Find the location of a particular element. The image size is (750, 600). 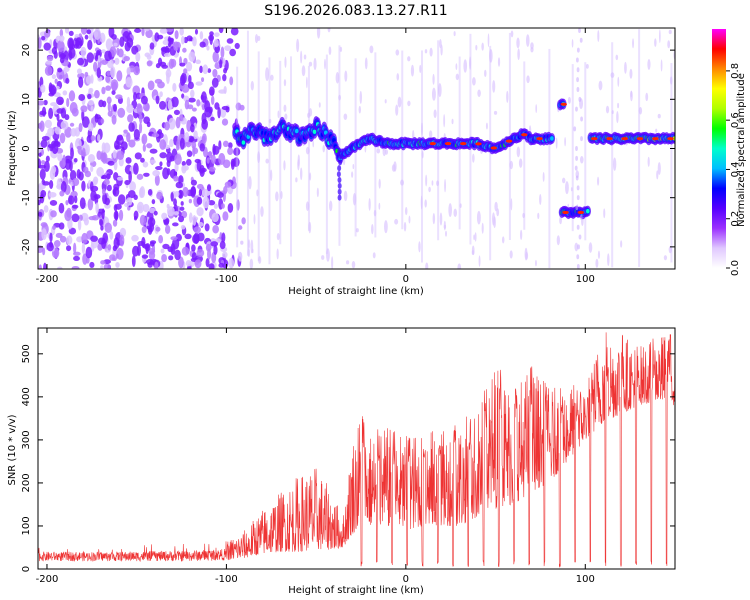

snr-y-label: SNR (10 * v/v) is located at coordinates (12, 449).